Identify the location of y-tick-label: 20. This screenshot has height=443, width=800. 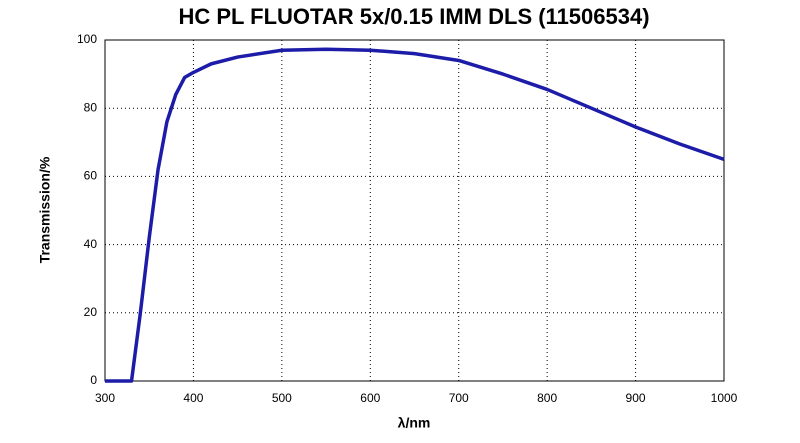
(91, 312).